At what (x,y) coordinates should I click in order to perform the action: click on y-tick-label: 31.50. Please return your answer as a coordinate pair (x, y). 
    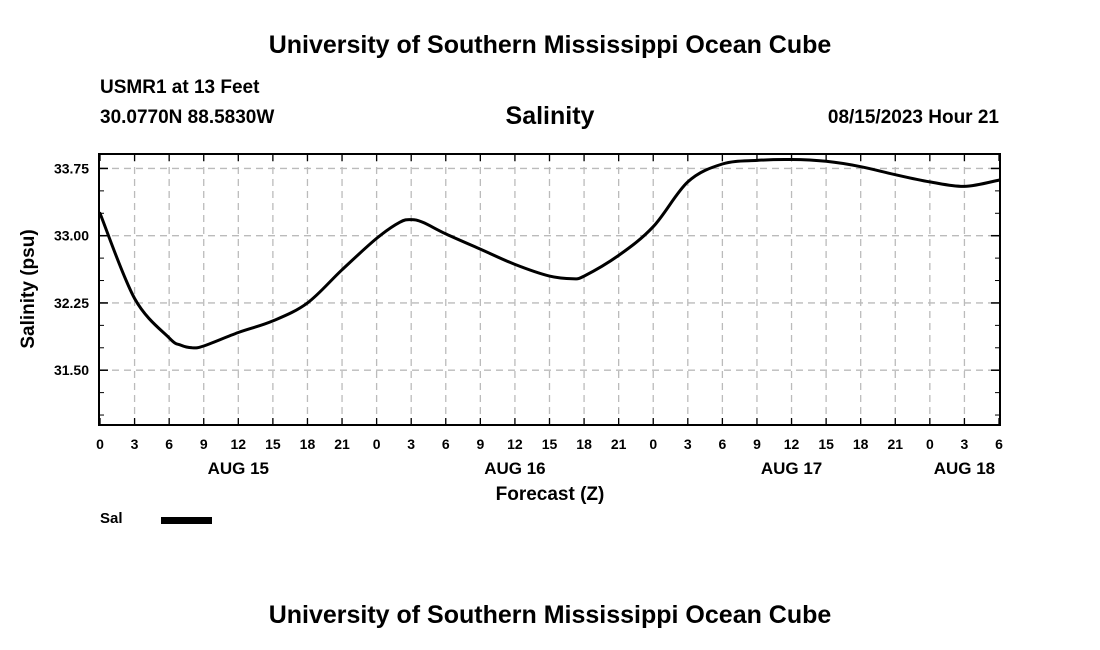
    Looking at the image, I should click on (71, 370).